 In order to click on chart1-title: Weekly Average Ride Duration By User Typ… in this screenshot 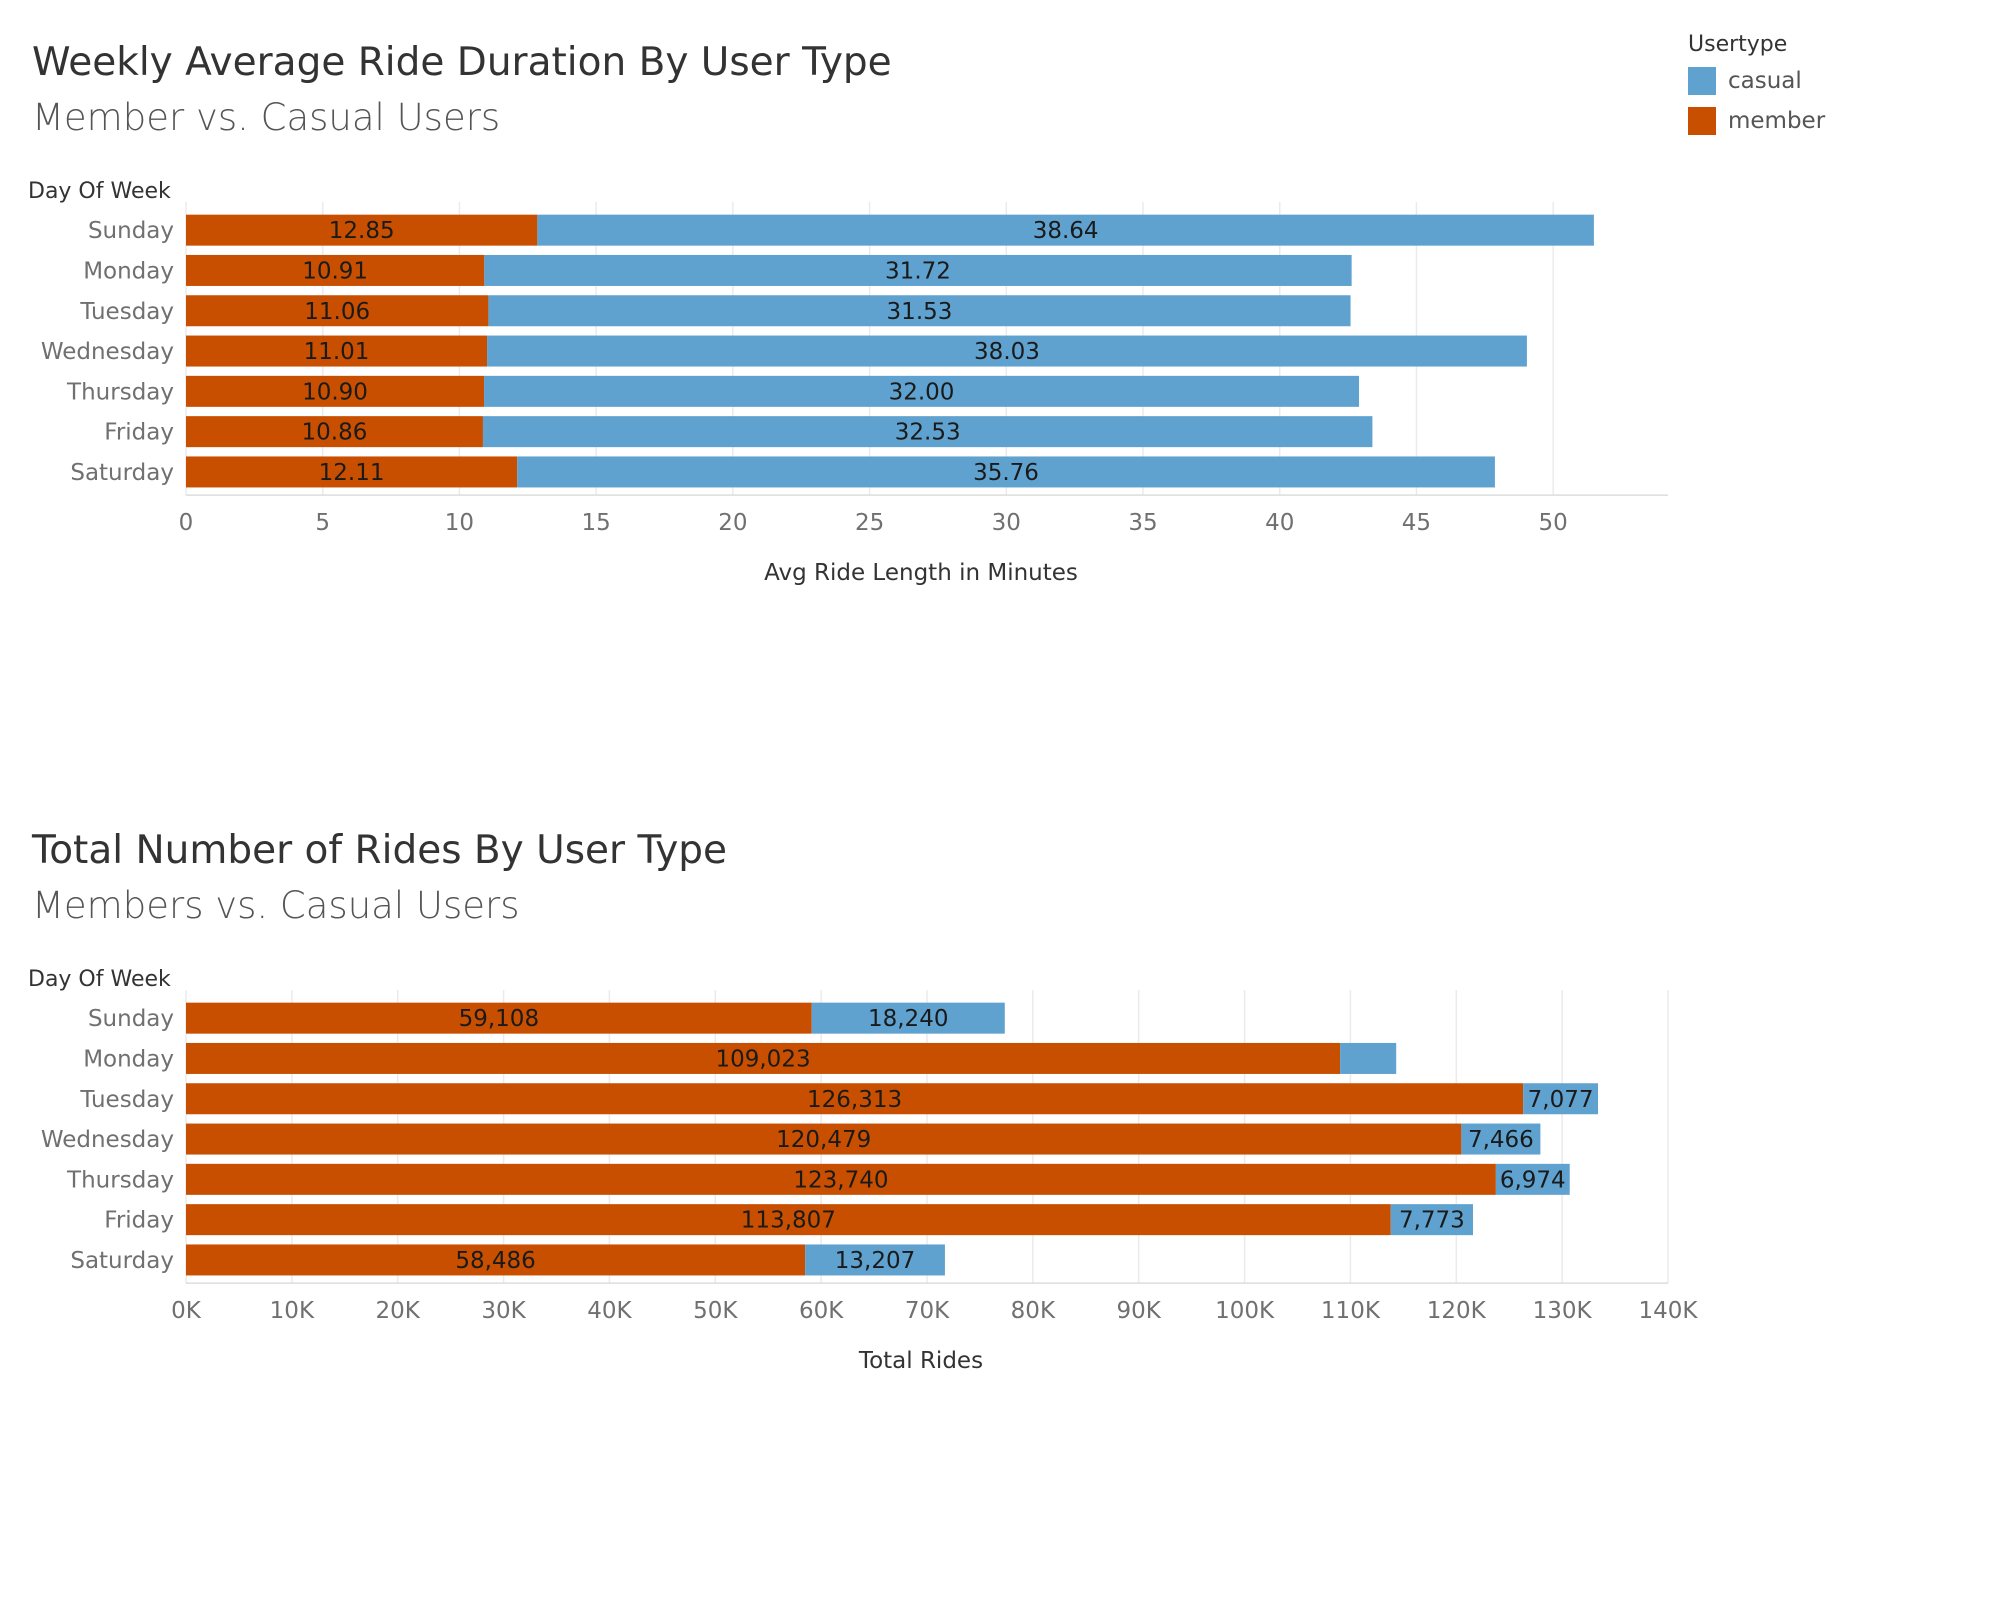, I will do `click(462, 62)`.